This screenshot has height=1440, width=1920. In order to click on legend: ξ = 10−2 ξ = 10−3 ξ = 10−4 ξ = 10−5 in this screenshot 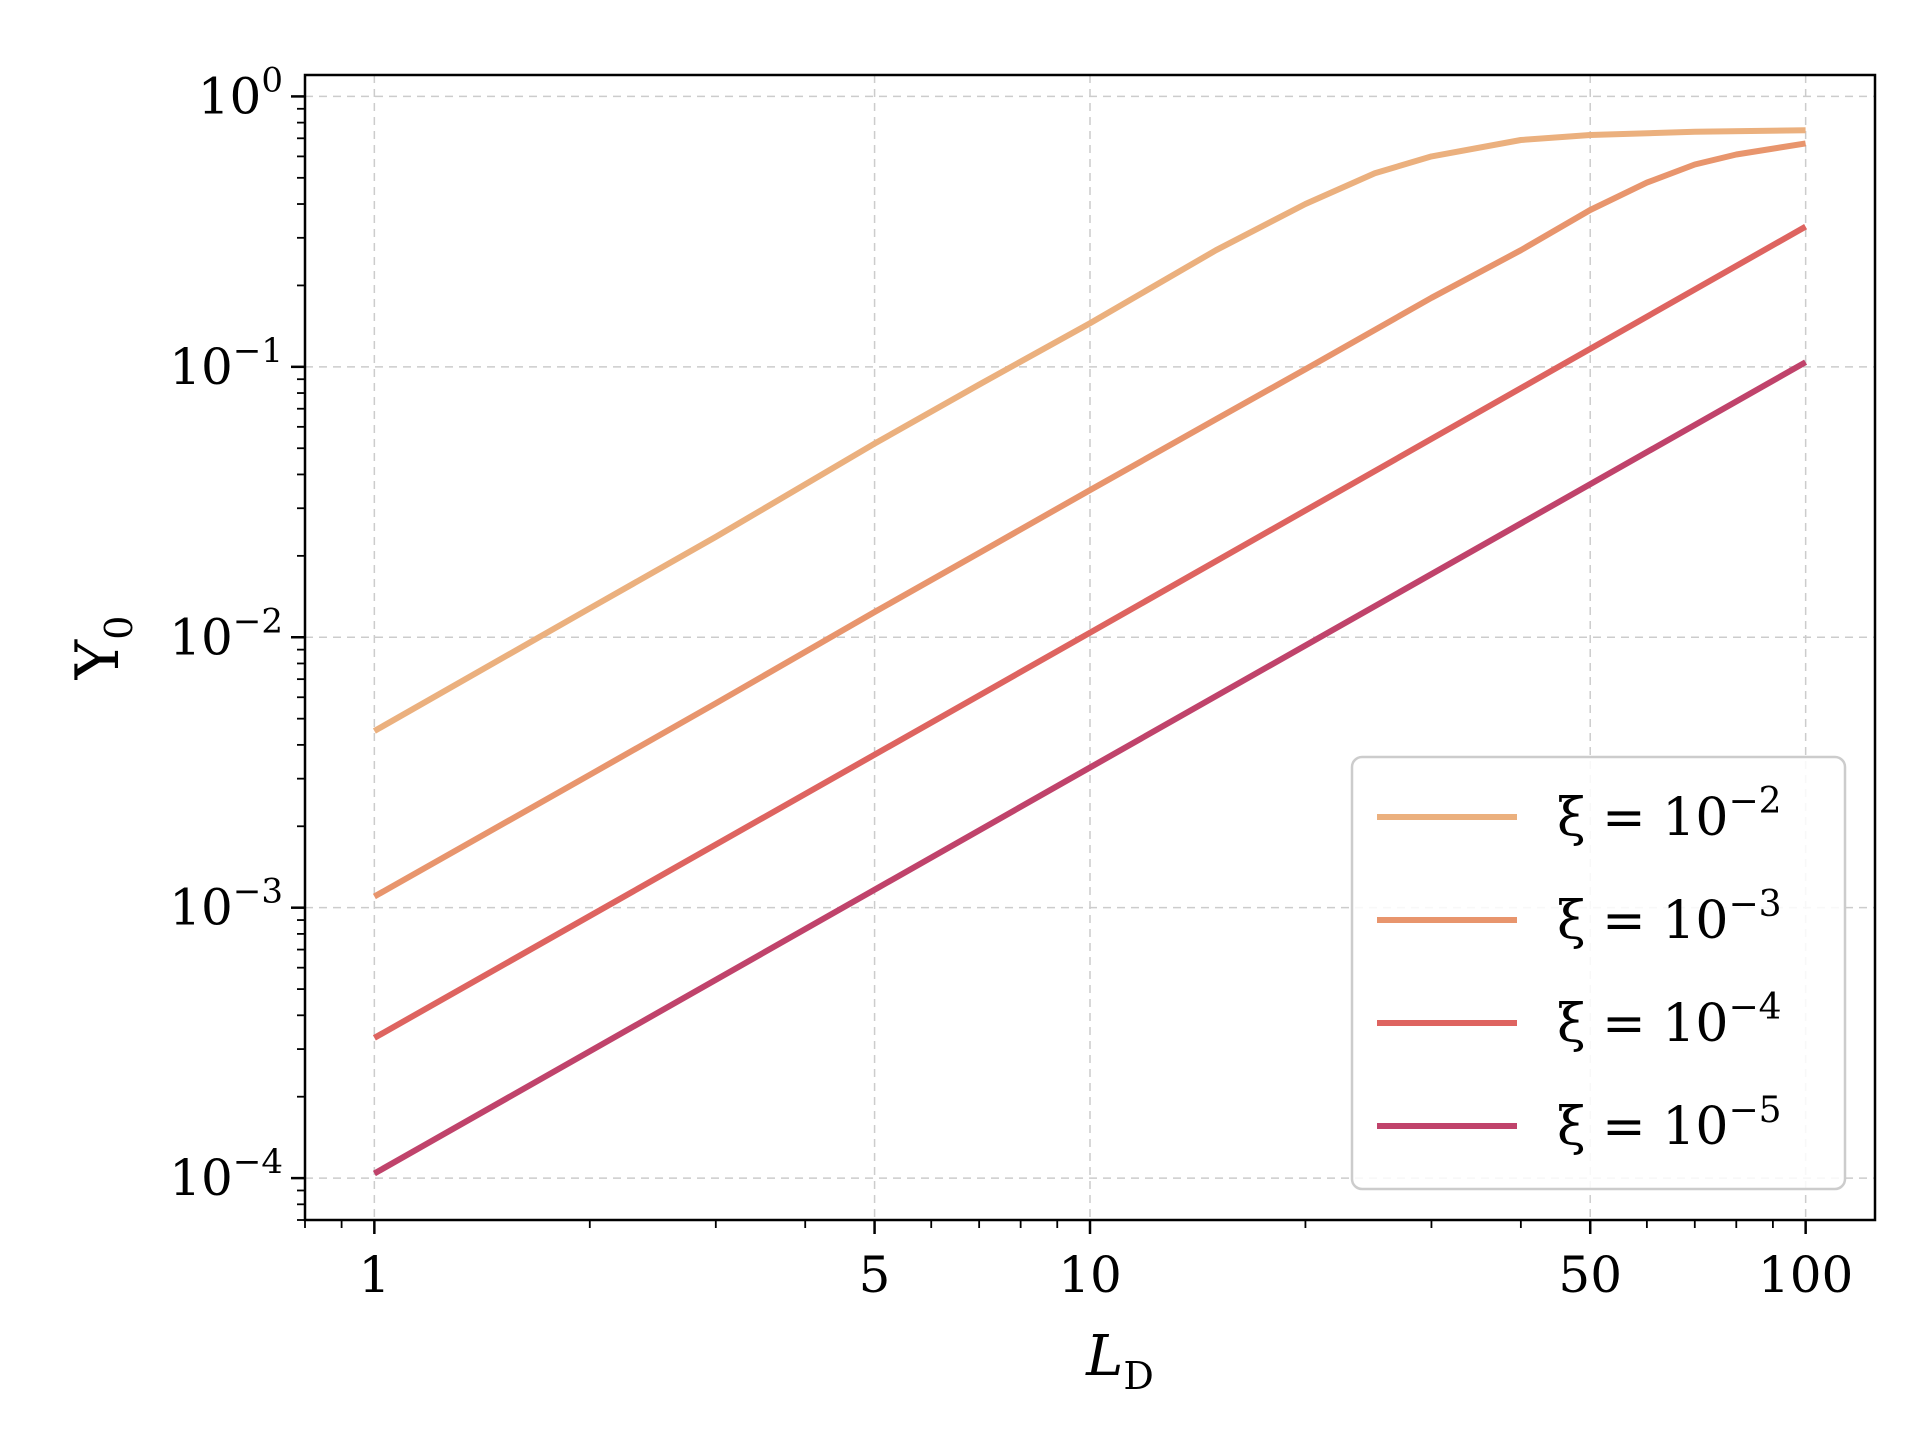, I will do `click(1598, 973)`.